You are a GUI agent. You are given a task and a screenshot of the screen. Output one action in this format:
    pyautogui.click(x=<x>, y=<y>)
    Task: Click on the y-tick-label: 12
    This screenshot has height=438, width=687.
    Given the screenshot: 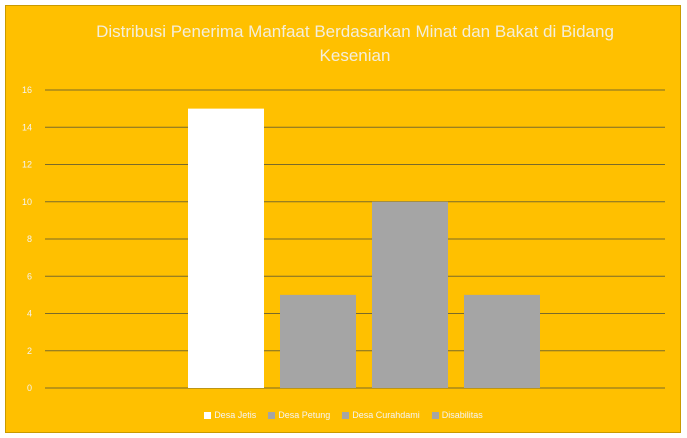 What is the action you would take?
    pyautogui.click(x=27, y=165)
    